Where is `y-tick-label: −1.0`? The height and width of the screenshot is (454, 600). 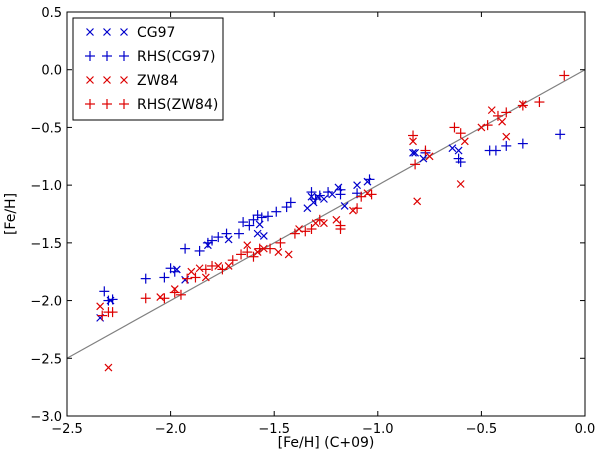 y-tick-label: −1.0 is located at coordinates (46, 186).